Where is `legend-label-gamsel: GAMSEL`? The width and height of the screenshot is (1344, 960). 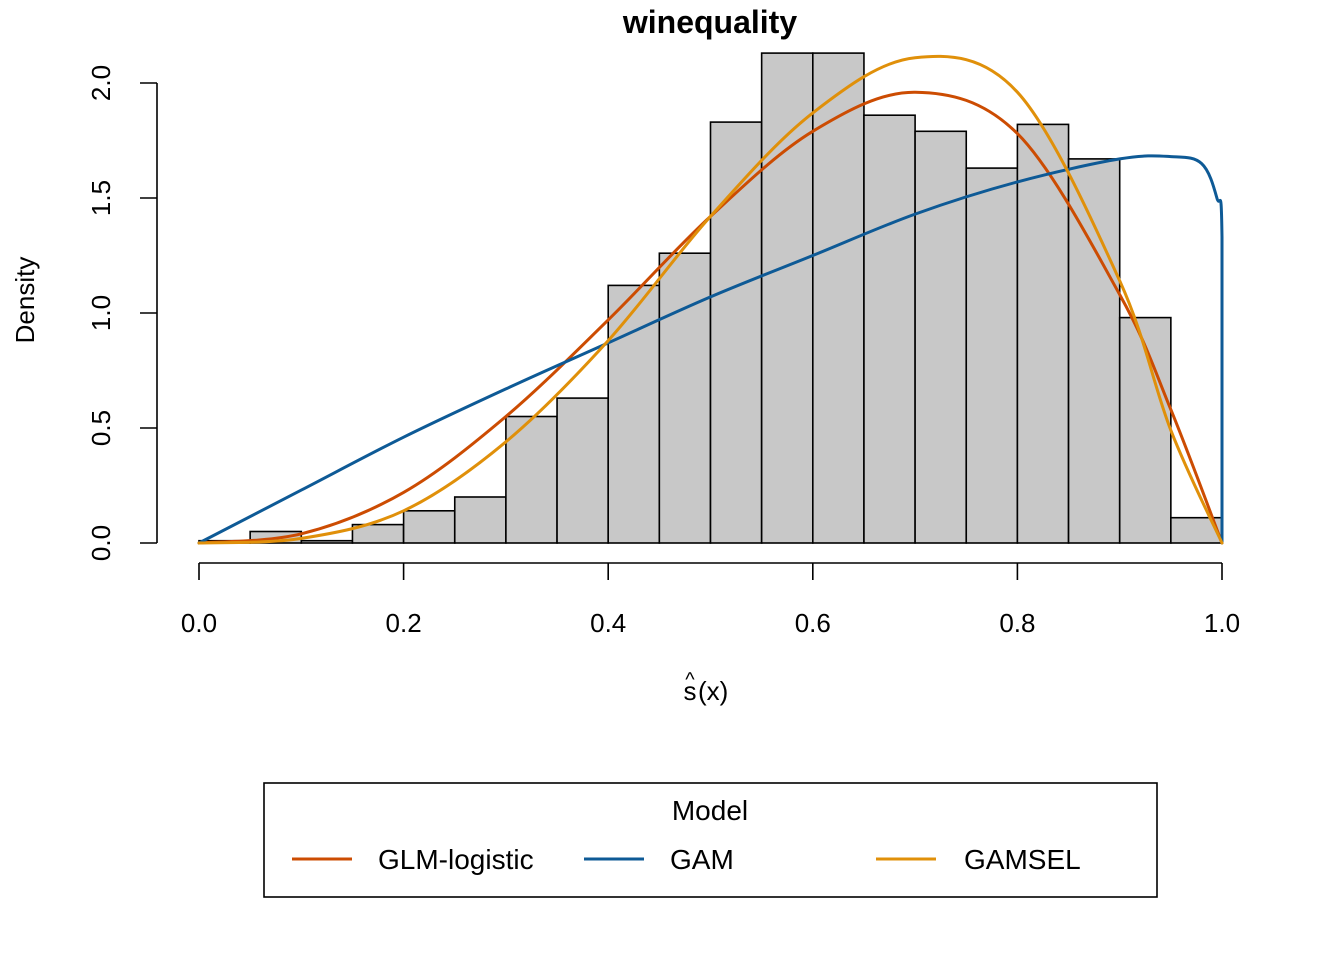
legend-label-gamsel: GAMSEL is located at coordinates (1022, 859).